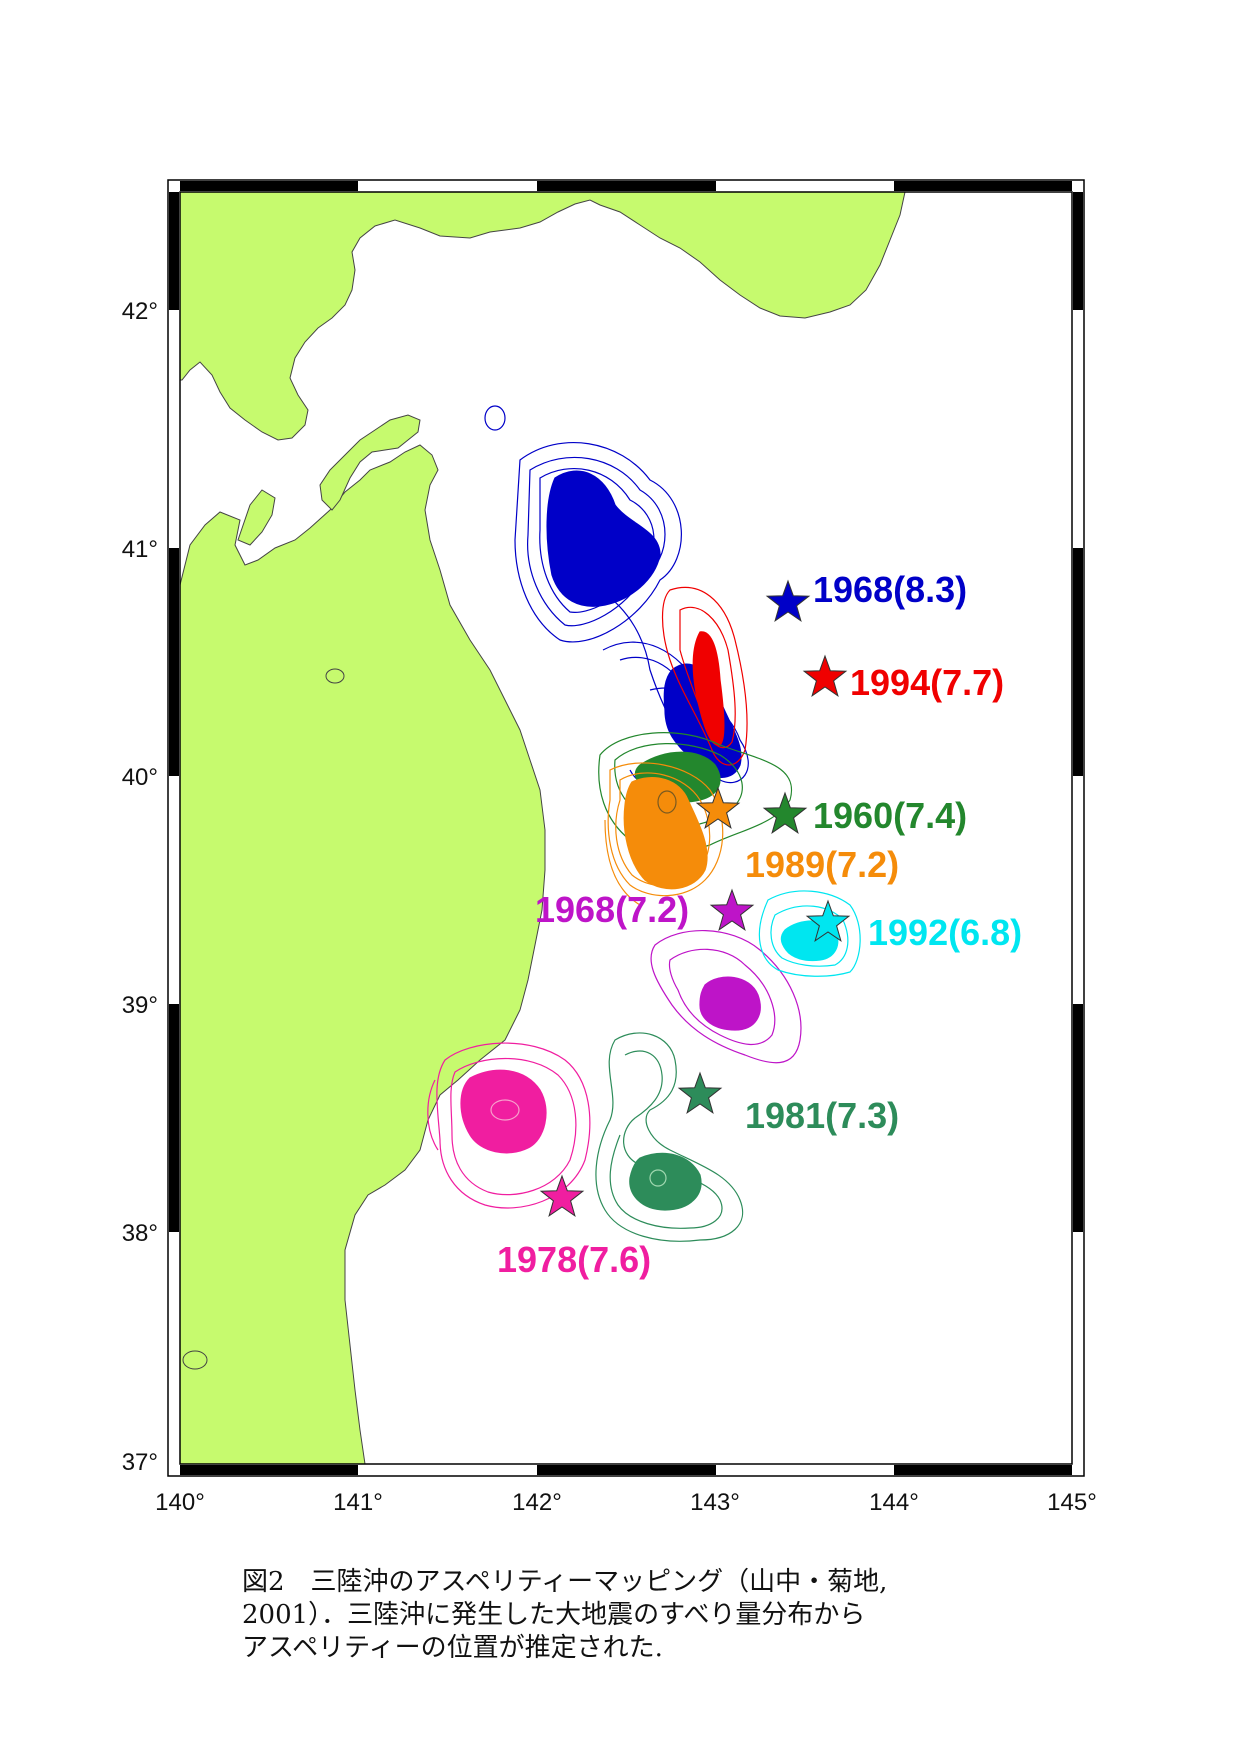 Image resolution: width=1240 pixels, height=1754 pixels. I want to click on asperity-1981-7.3, so click(669, 1137).